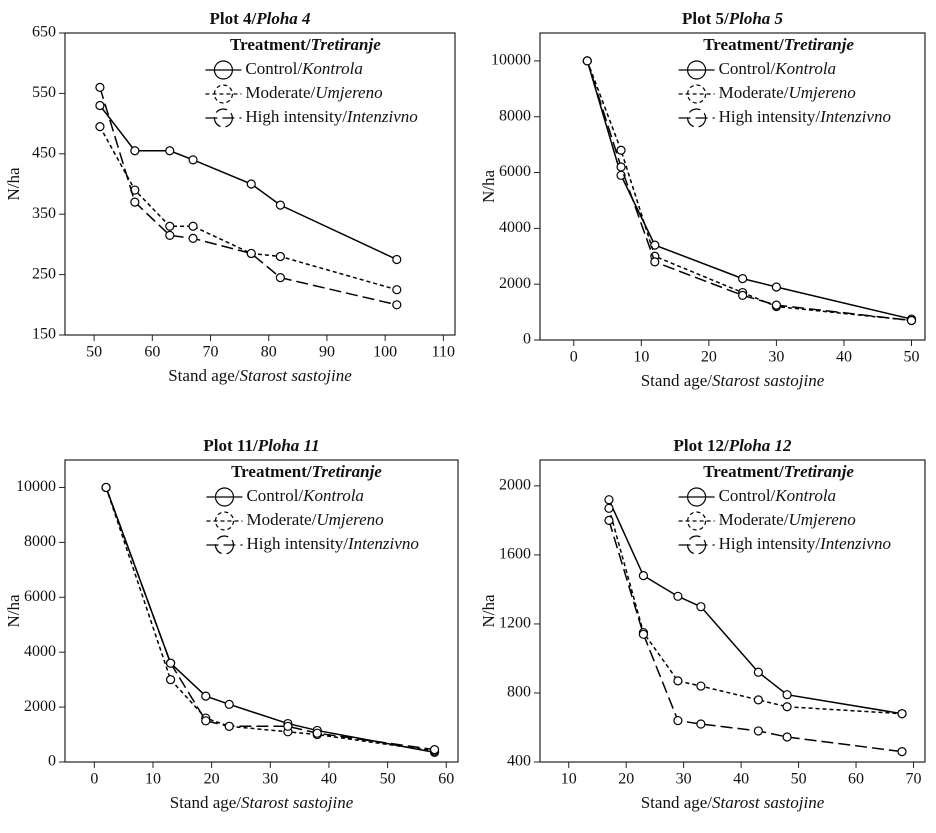  What do you see at coordinates (269, 352) in the screenshot?
I see `x-tick-label: 80` at bounding box center [269, 352].